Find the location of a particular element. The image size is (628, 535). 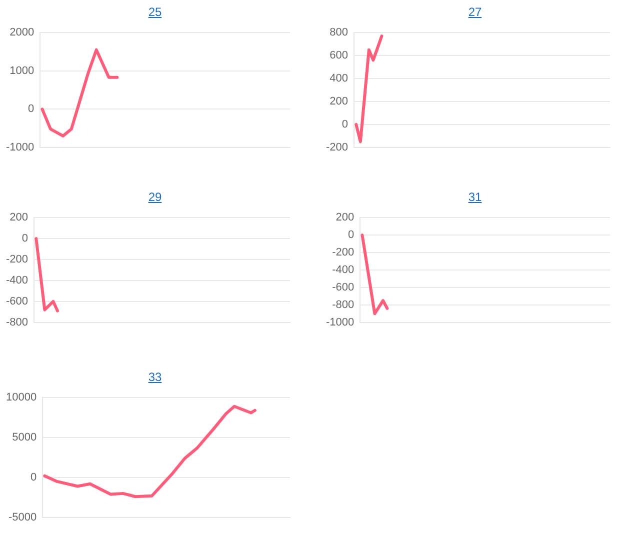

y-tick-label: 2000 is located at coordinates (22, 32).